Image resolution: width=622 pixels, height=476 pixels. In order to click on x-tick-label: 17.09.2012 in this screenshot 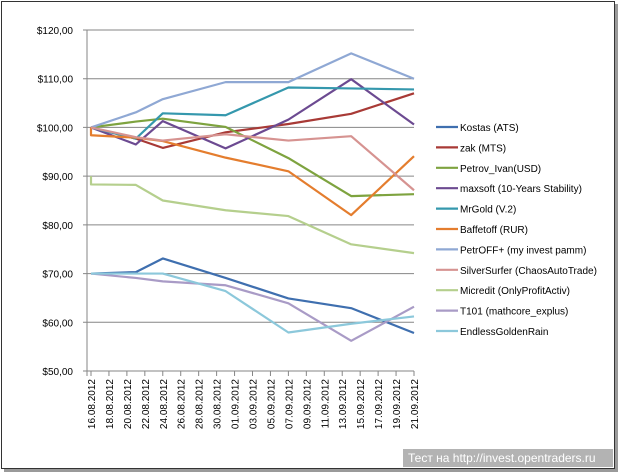, I will do `click(379, 404)`.